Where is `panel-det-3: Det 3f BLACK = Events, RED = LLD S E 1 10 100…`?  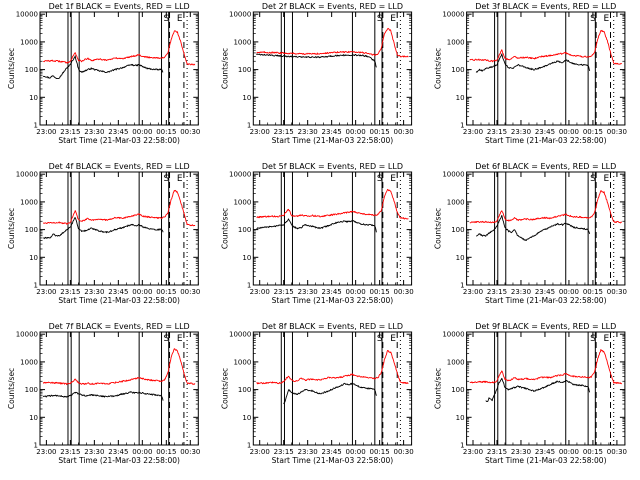 panel-det-3: Det 3f BLACK = Events, RED = LLD S E 1 10 100… is located at coordinates (530, 73).